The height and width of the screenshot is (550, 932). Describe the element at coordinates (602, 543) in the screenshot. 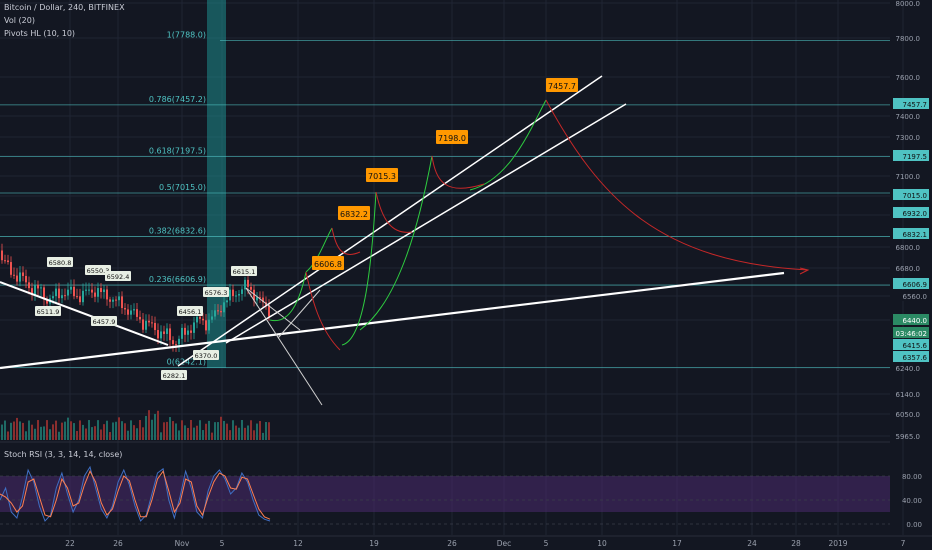

I see `time-axis-tick: 10` at that location.